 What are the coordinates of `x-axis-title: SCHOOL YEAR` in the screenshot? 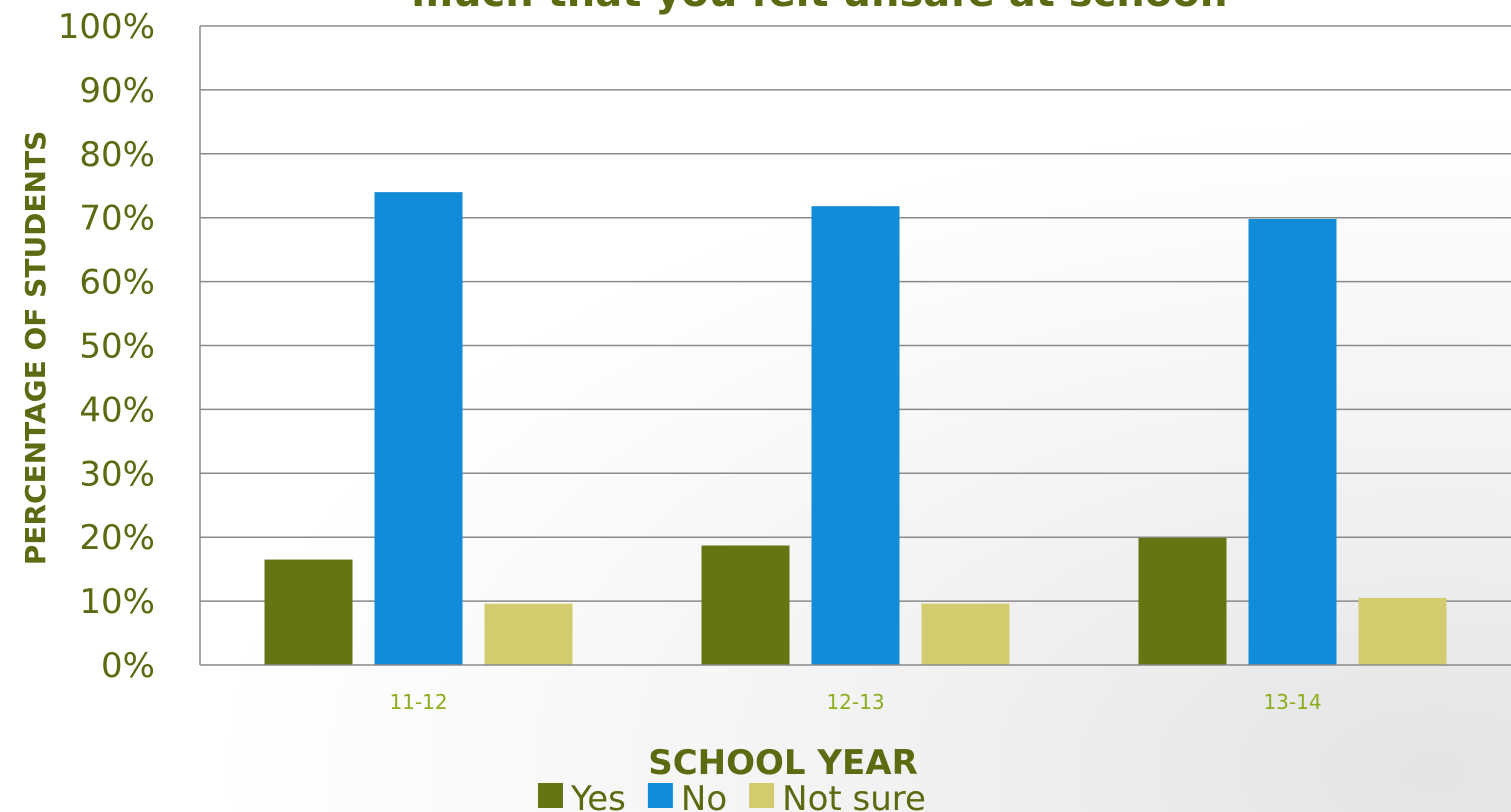 It's located at (783, 763).